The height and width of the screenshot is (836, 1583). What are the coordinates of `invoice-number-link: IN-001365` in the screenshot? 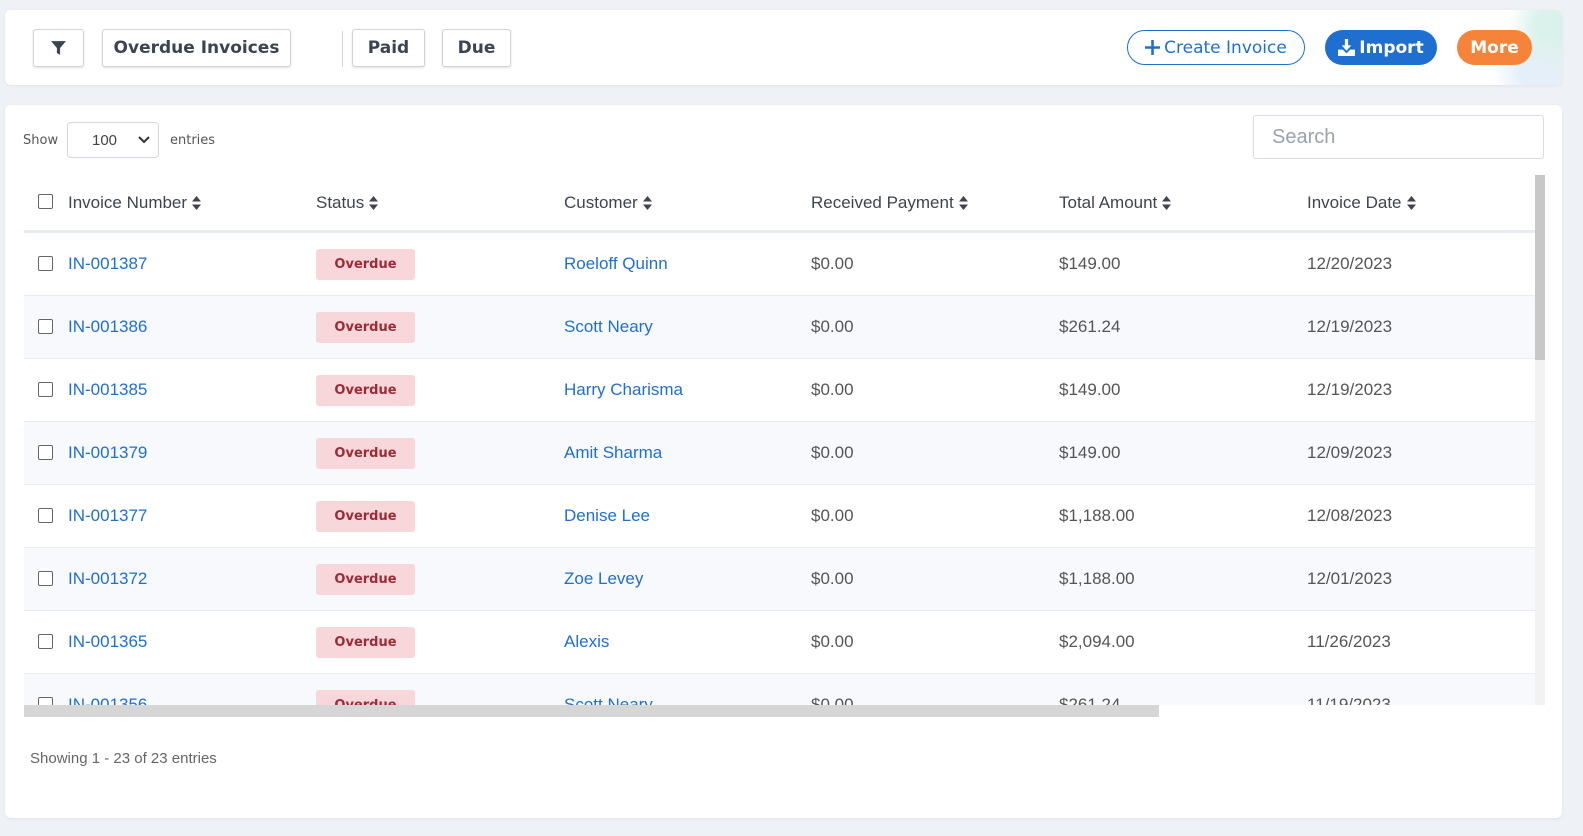 It's located at (108, 641).